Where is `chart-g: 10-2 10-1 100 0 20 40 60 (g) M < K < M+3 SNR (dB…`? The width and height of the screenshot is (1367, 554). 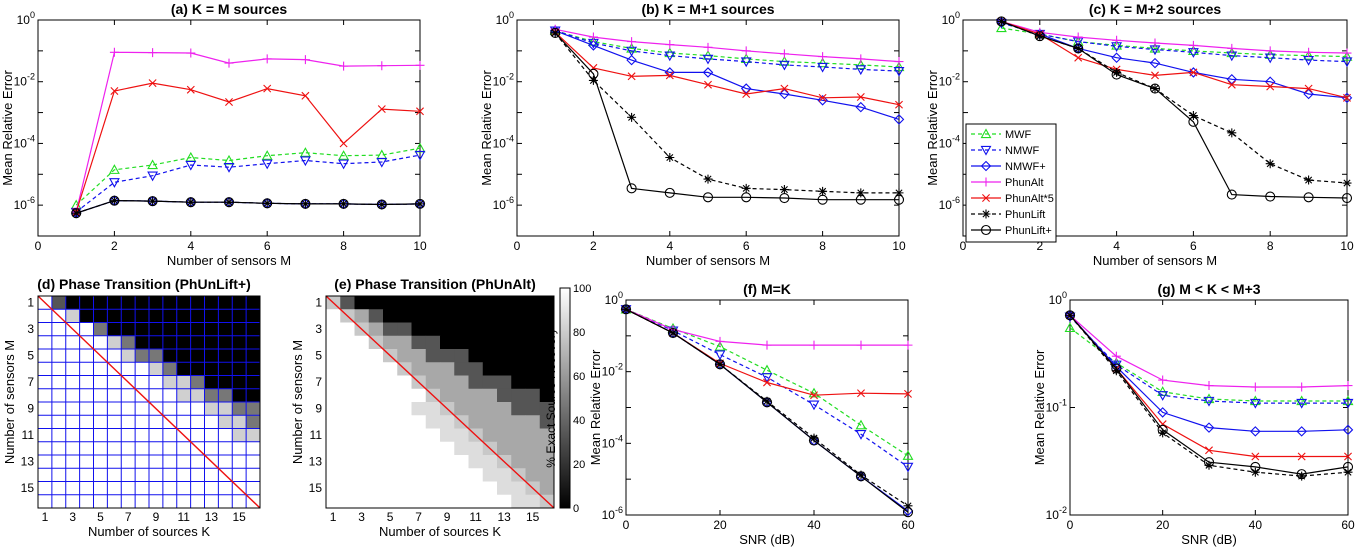
chart-g: 10-2 10-1 100 0 20 40 60 (g) M < K < M+3 SNR (dB… is located at coordinates (1193, 414).